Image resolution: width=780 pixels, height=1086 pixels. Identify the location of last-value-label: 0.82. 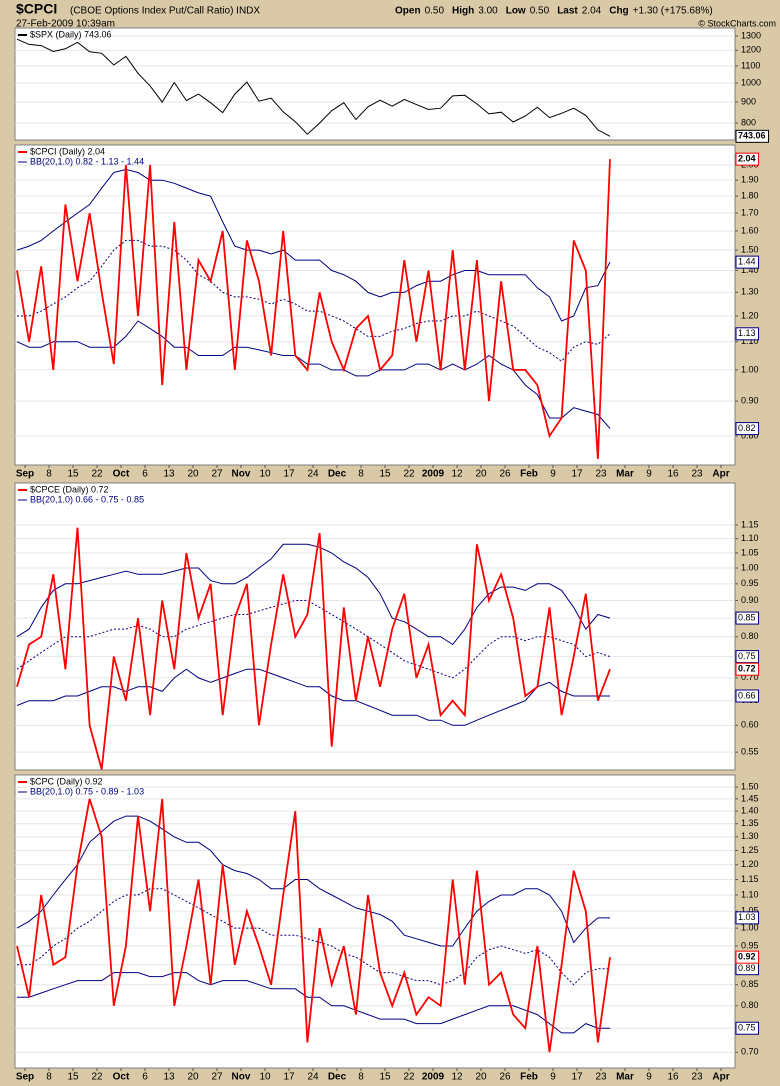
(747, 428).